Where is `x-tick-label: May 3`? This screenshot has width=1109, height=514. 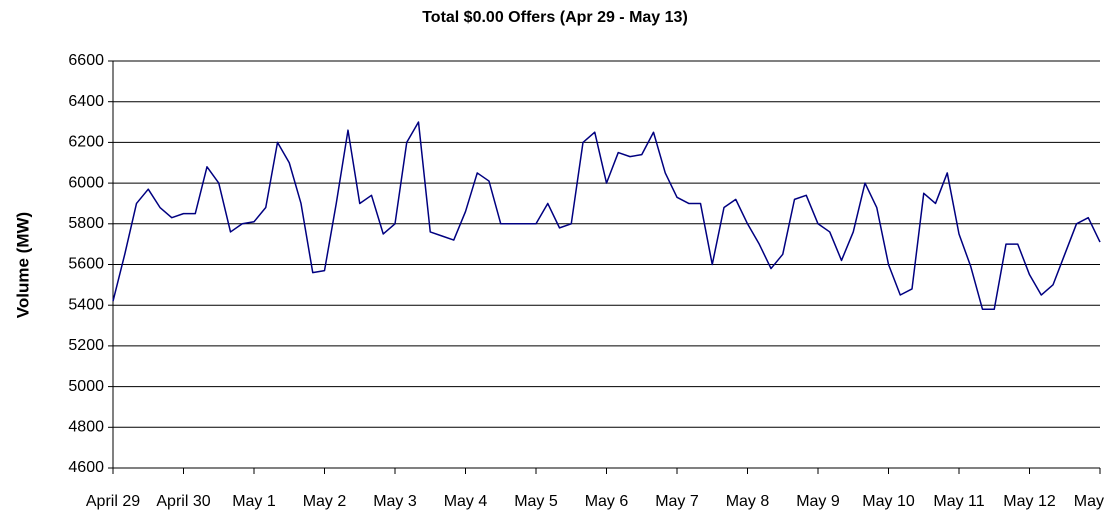 x-tick-label: May 3 is located at coordinates (395, 501).